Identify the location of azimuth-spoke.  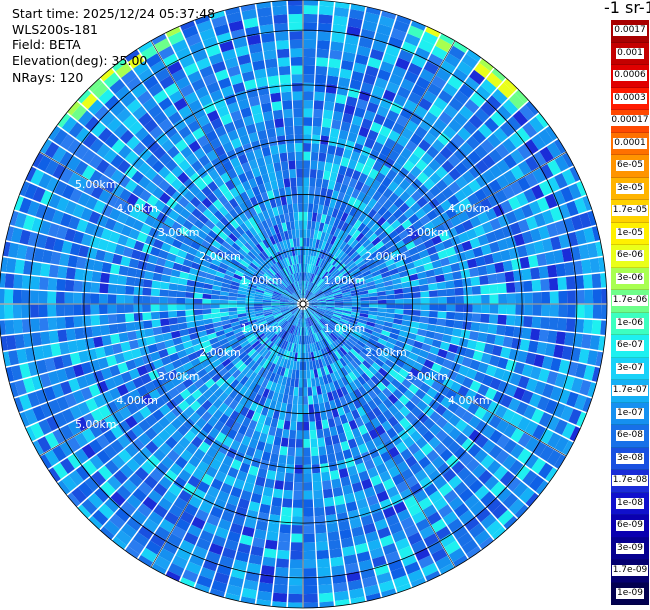
(379, 435).